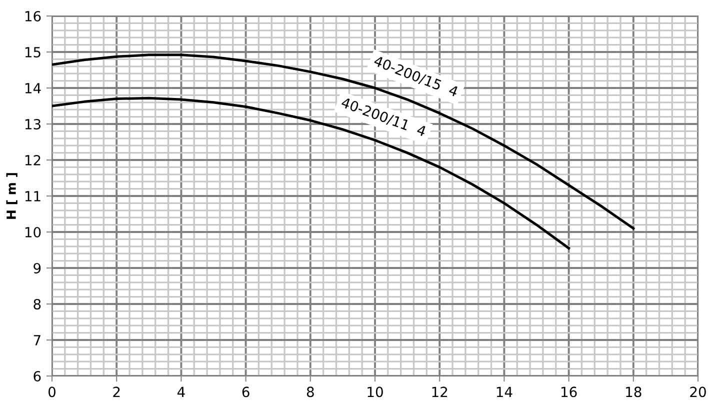 The height and width of the screenshot is (412, 712). Describe the element at coordinates (634, 392) in the screenshot. I see `x-tick-label: 18` at that location.